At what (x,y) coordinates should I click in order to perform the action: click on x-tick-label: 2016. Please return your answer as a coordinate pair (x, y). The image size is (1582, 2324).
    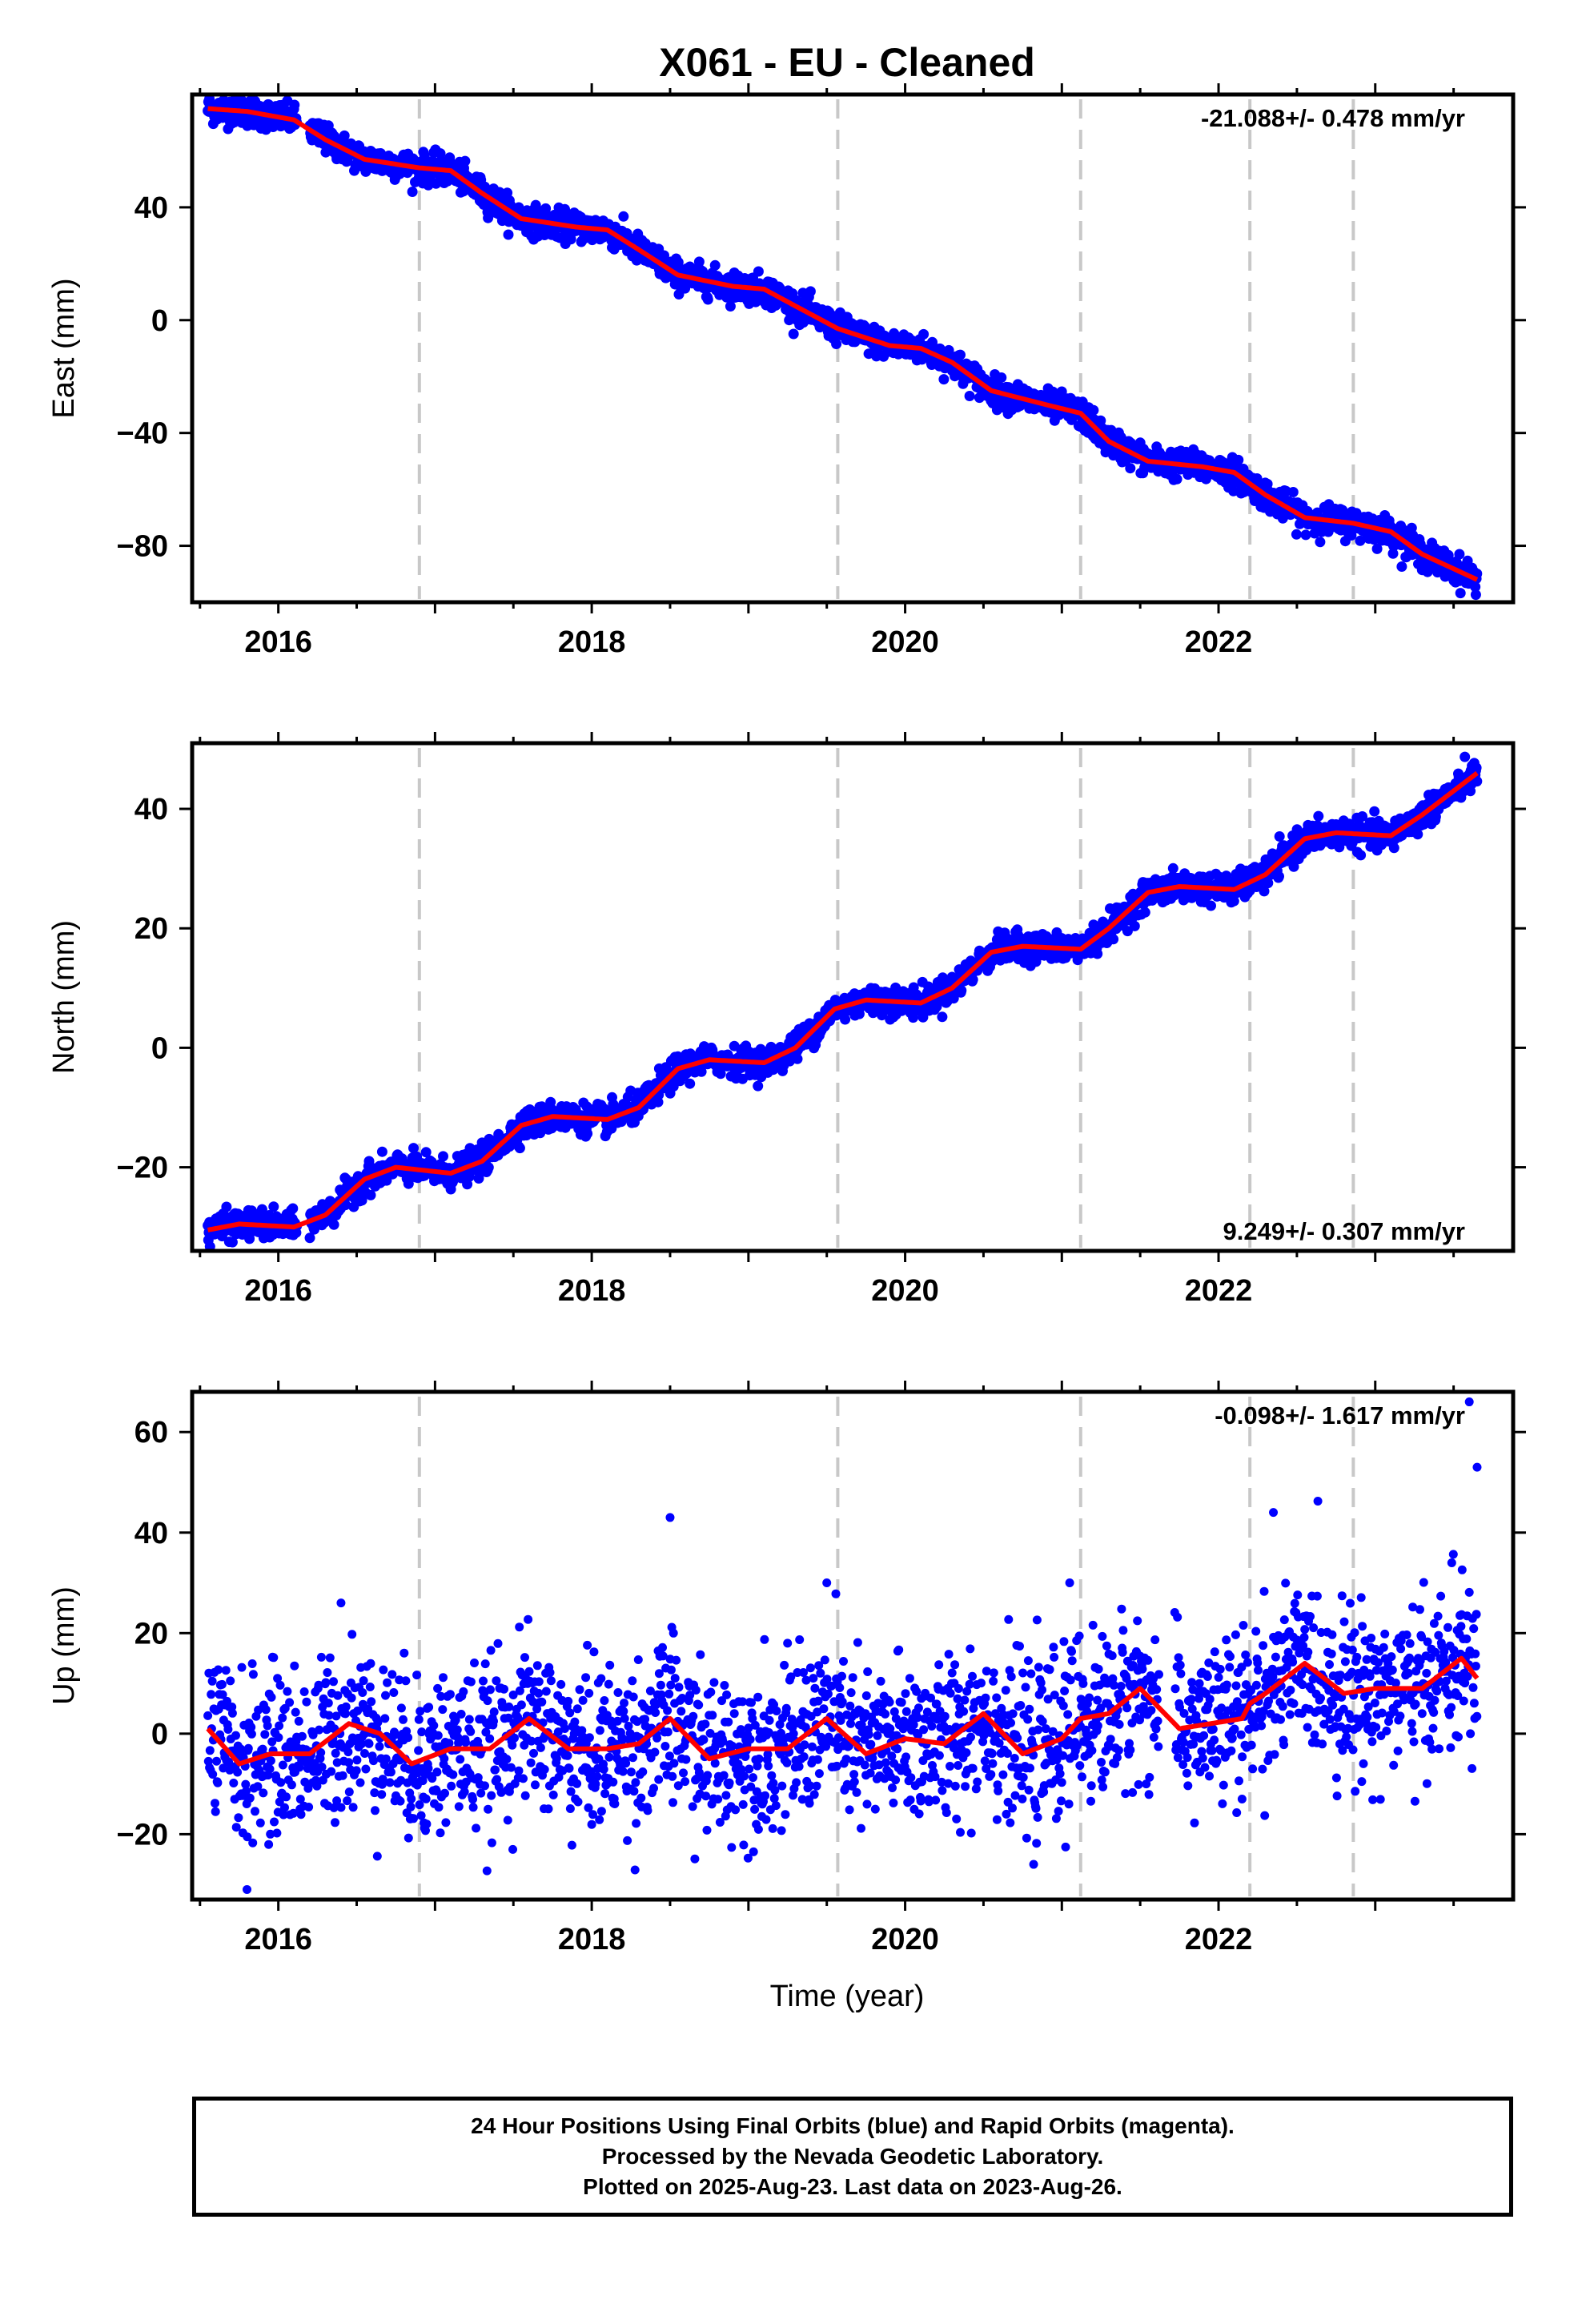
    Looking at the image, I should click on (278, 642).